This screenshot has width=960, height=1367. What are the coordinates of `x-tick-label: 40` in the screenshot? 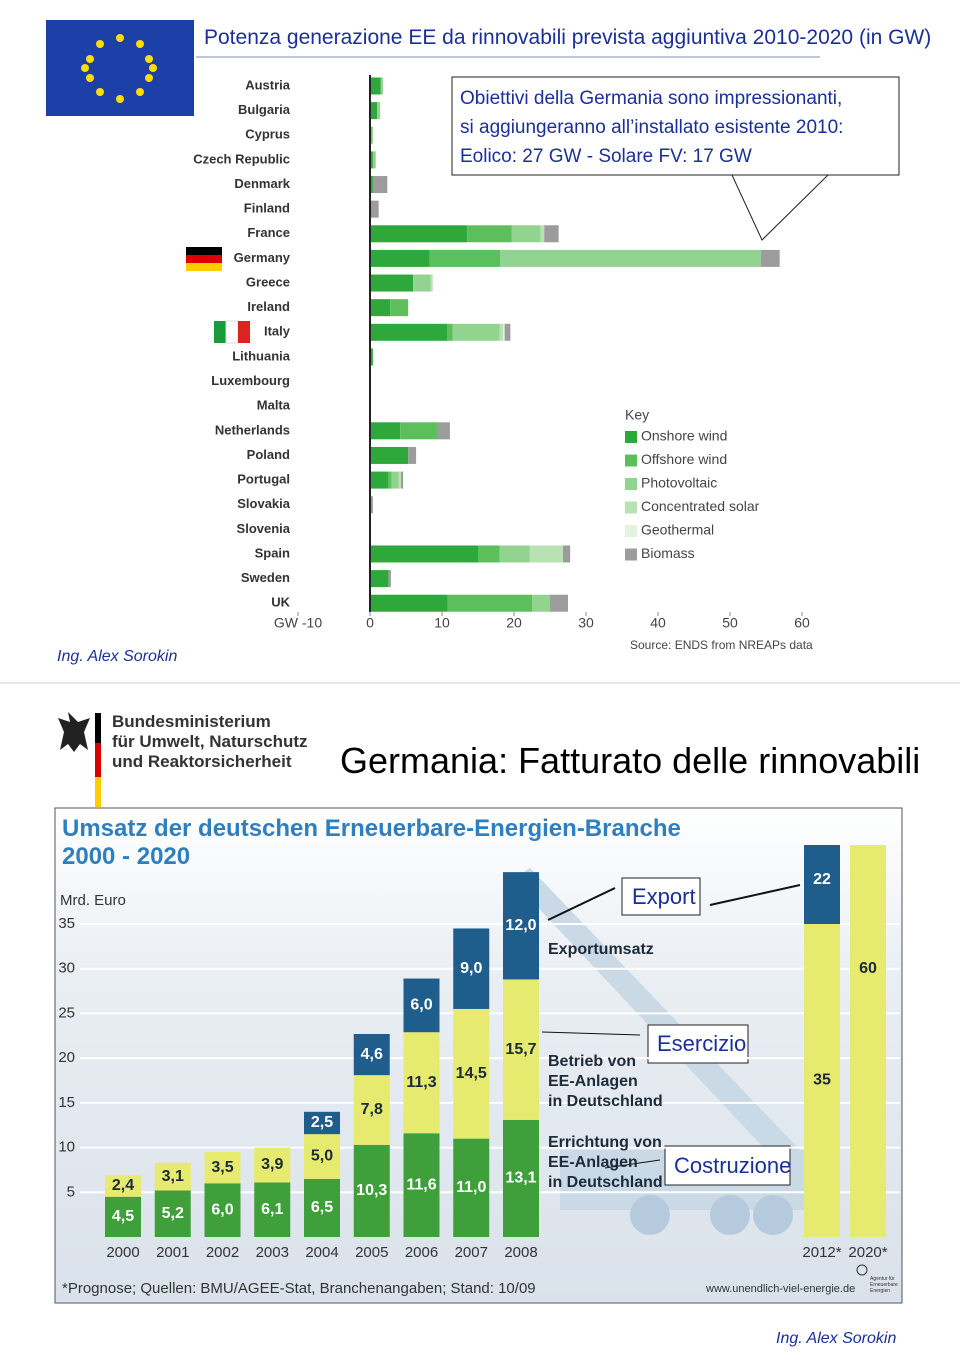 It's located at (658, 623).